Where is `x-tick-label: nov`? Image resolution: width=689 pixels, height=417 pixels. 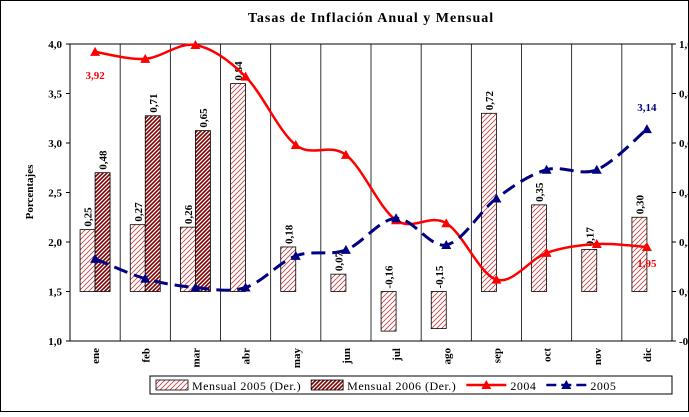 x-tick-label: nov is located at coordinates (598, 357).